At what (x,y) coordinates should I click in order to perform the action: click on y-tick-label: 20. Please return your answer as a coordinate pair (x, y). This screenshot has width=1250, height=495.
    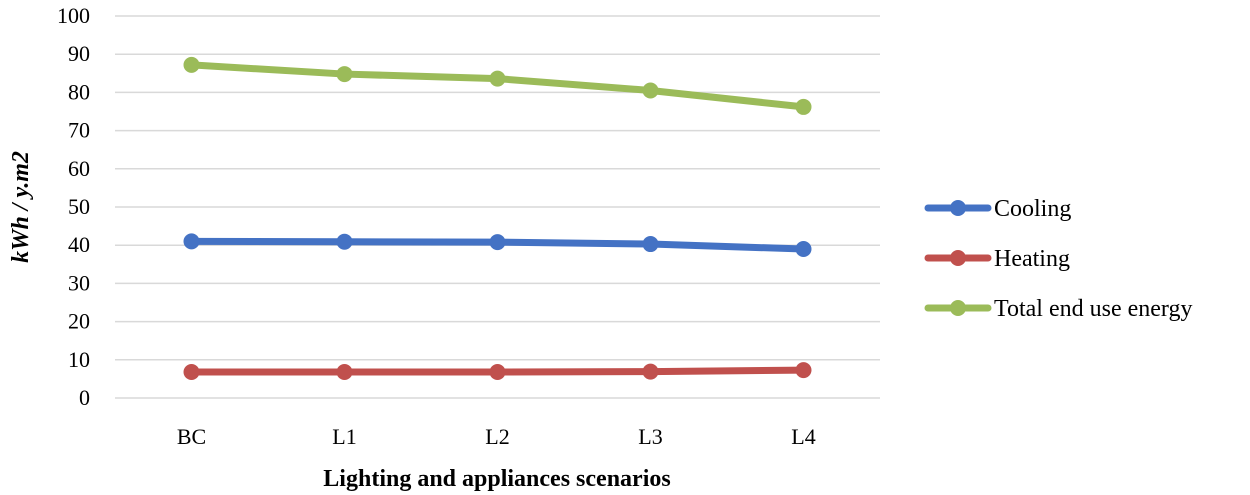
    Looking at the image, I should click on (79, 321).